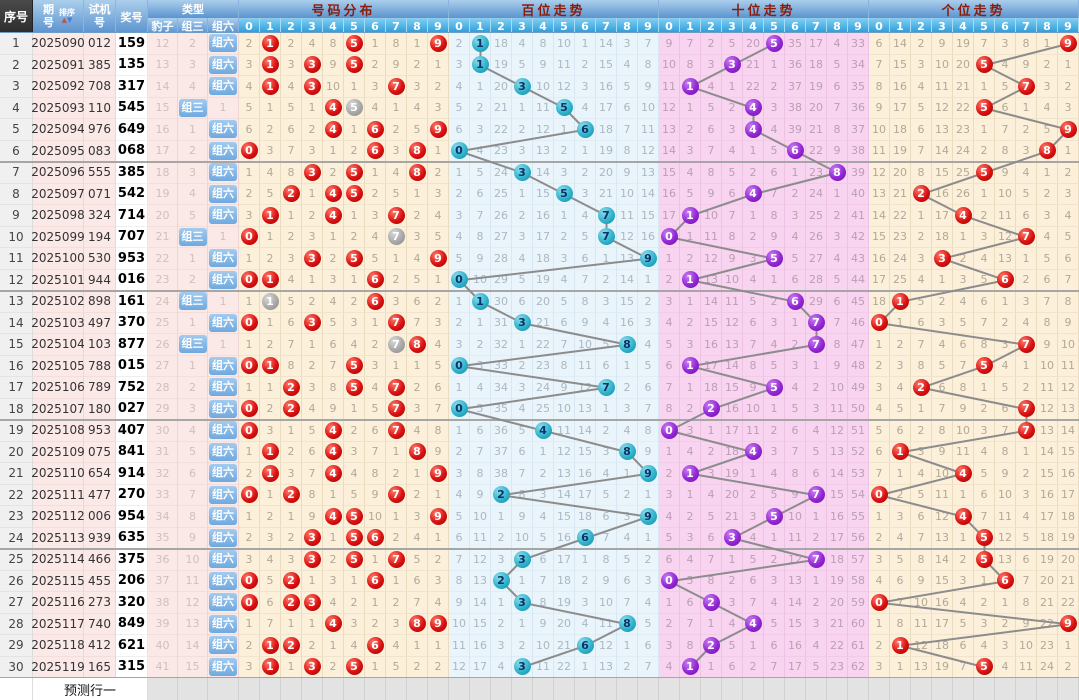 This screenshot has width=1079, height=700. Describe the element at coordinates (132, 409) in the screenshot. I see `prize-number-cell: 027` at that location.